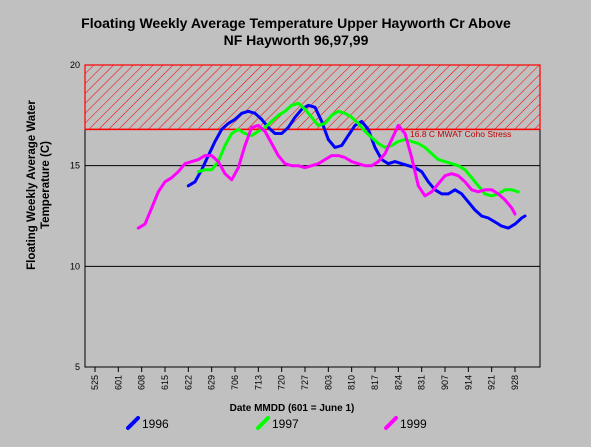 The image size is (591, 447). What do you see at coordinates (296, 40) in the screenshot?
I see `chart-title-line-2: NF Hayworth 96,97,99` at bounding box center [296, 40].